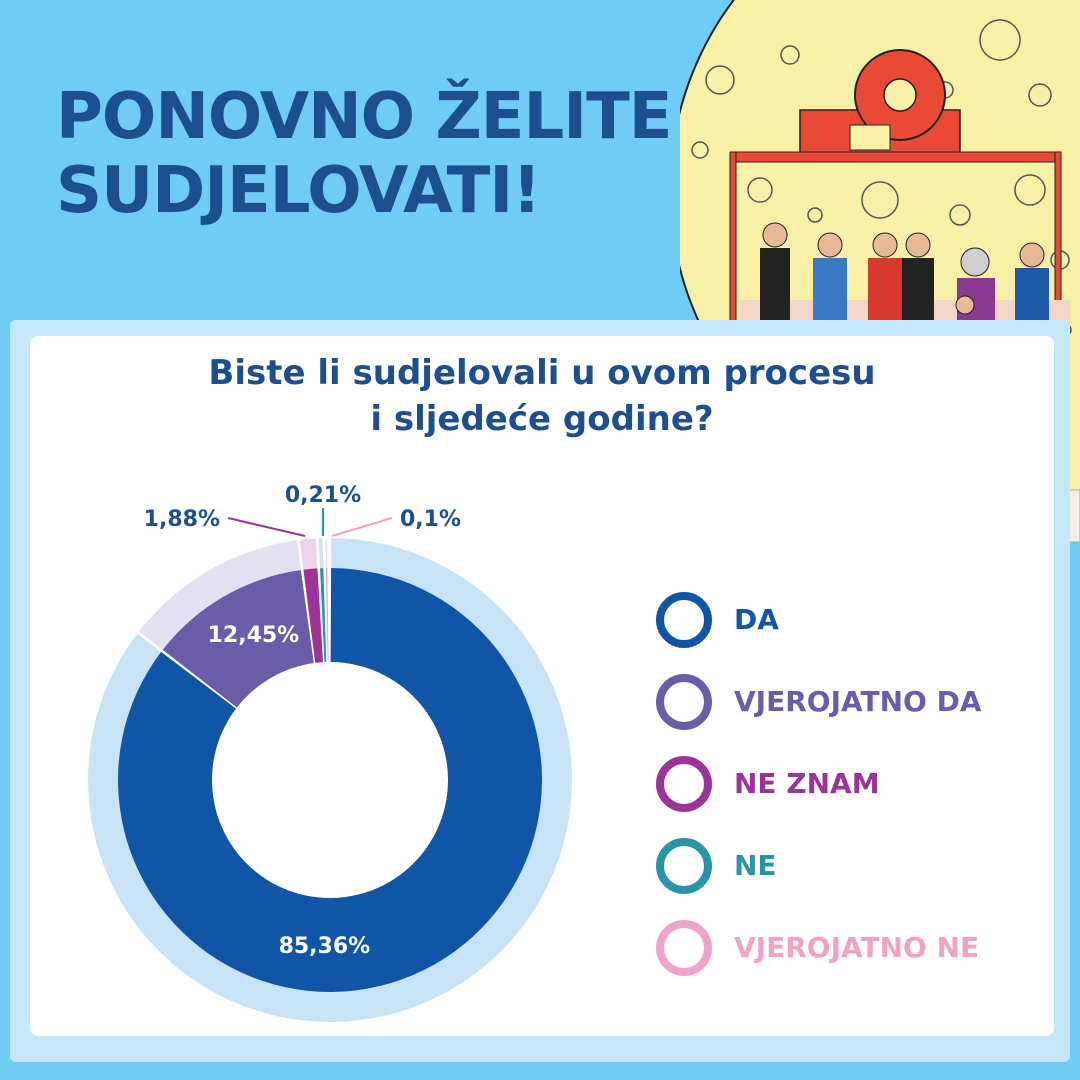 The height and width of the screenshot is (1080, 1080). I want to click on legend-item-ne-znam: NE ZNAM, so click(826, 784).